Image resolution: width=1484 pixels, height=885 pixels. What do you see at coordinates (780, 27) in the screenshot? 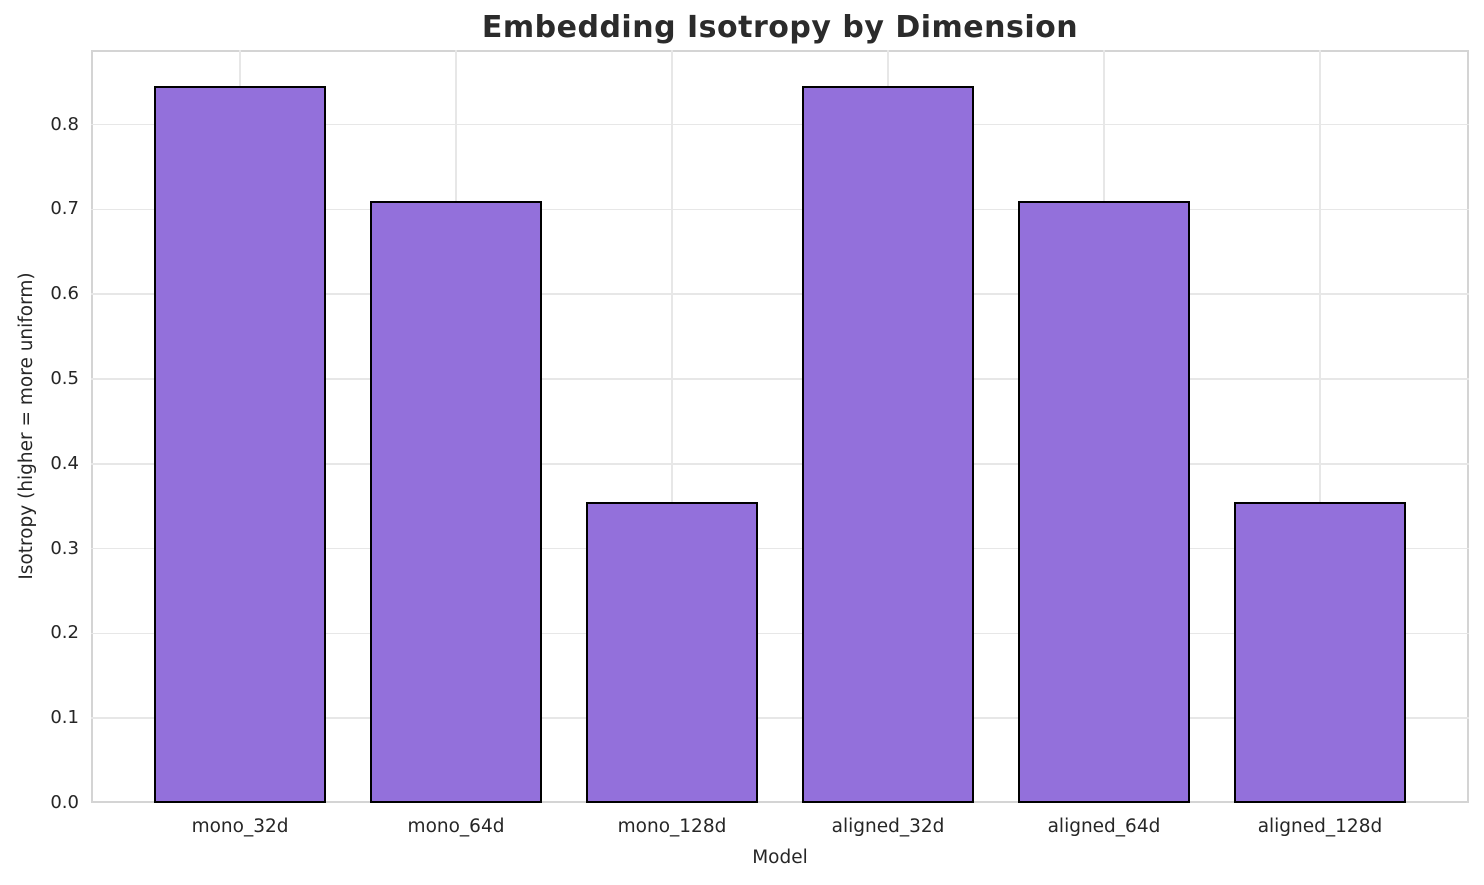
I see `chart-title: Embedding Isotropy by Dimension` at bounding box center [780, 27].